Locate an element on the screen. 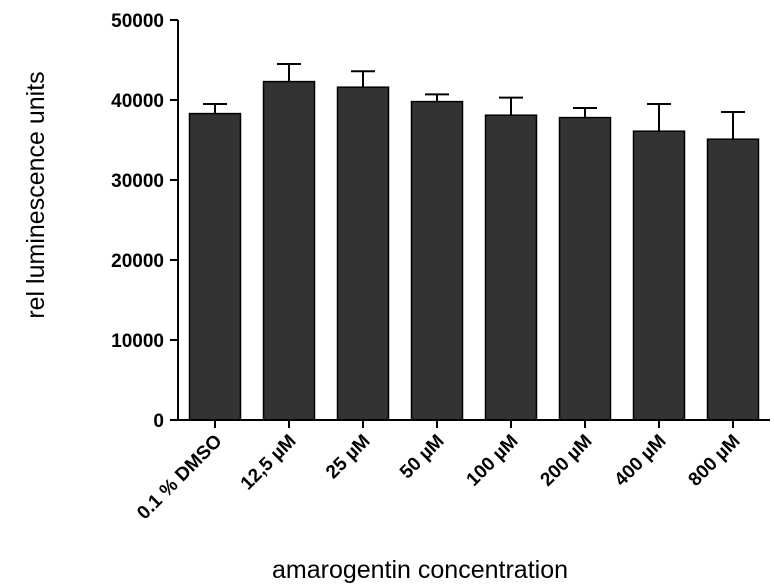  y-axis-title: rel luminescence units is located at coordinates (36, 194).